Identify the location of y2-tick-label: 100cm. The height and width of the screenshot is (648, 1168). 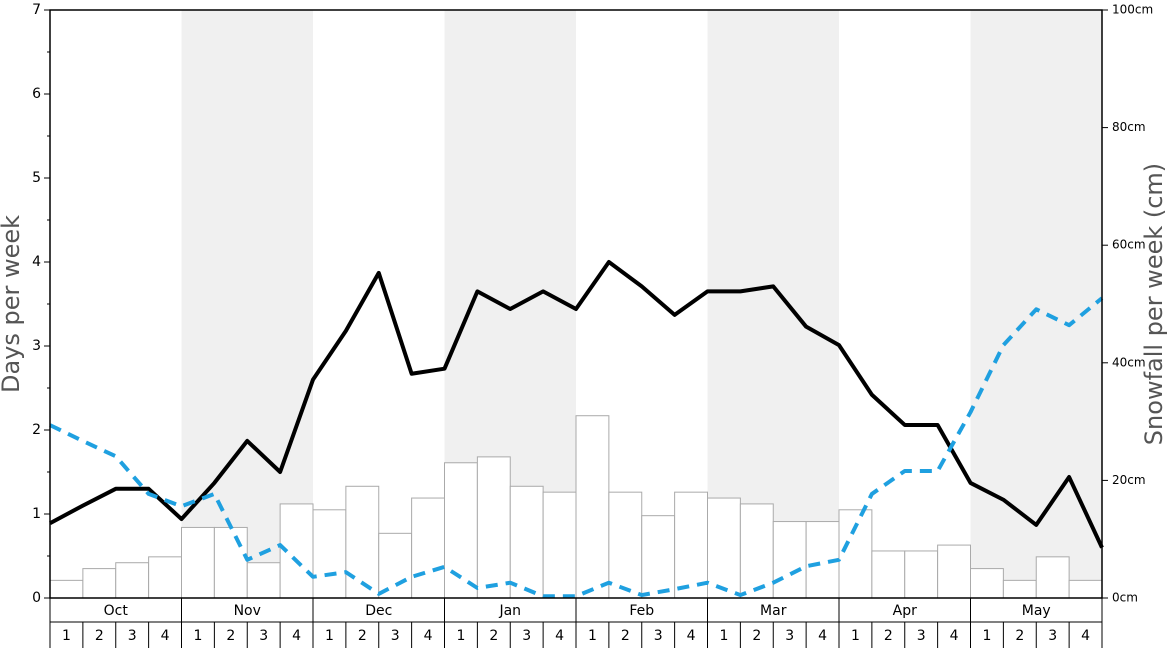
(1132, 10).